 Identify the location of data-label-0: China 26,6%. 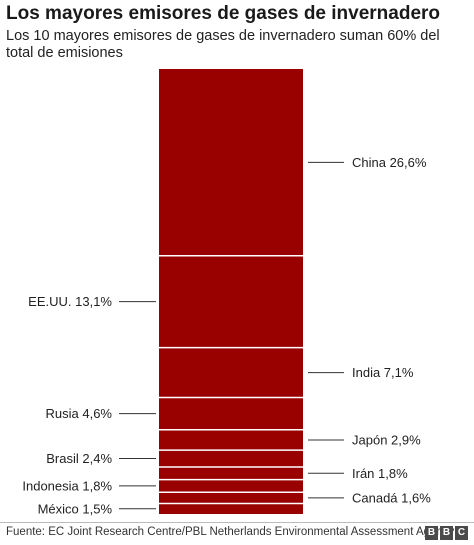
(389, 162).